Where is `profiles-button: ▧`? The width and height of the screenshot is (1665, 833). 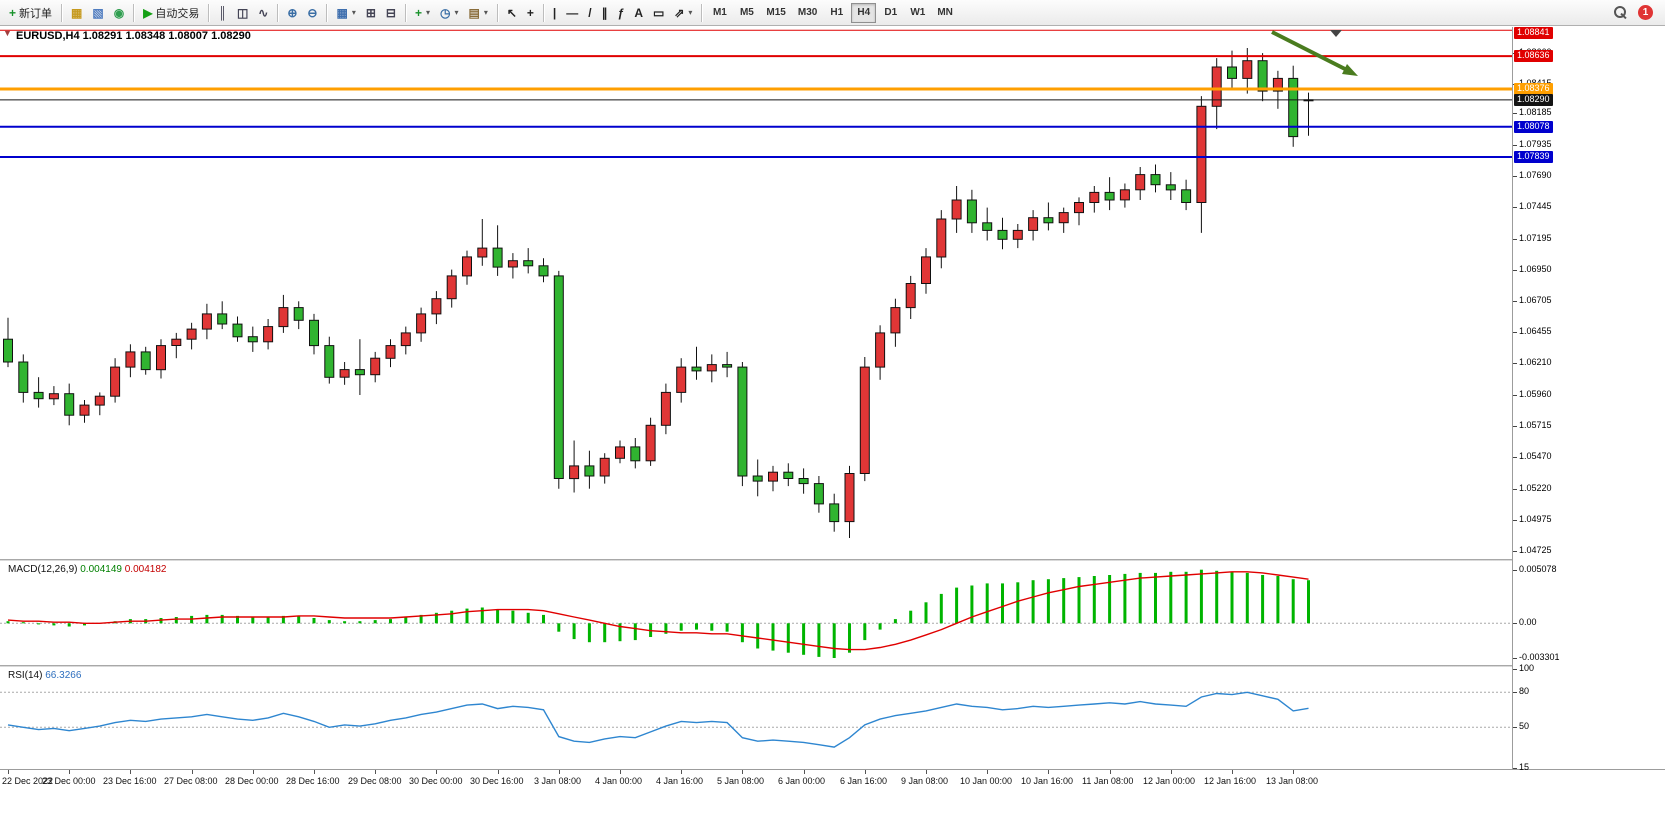 profiles-button: ▧ is located at coordinates (97, 13).